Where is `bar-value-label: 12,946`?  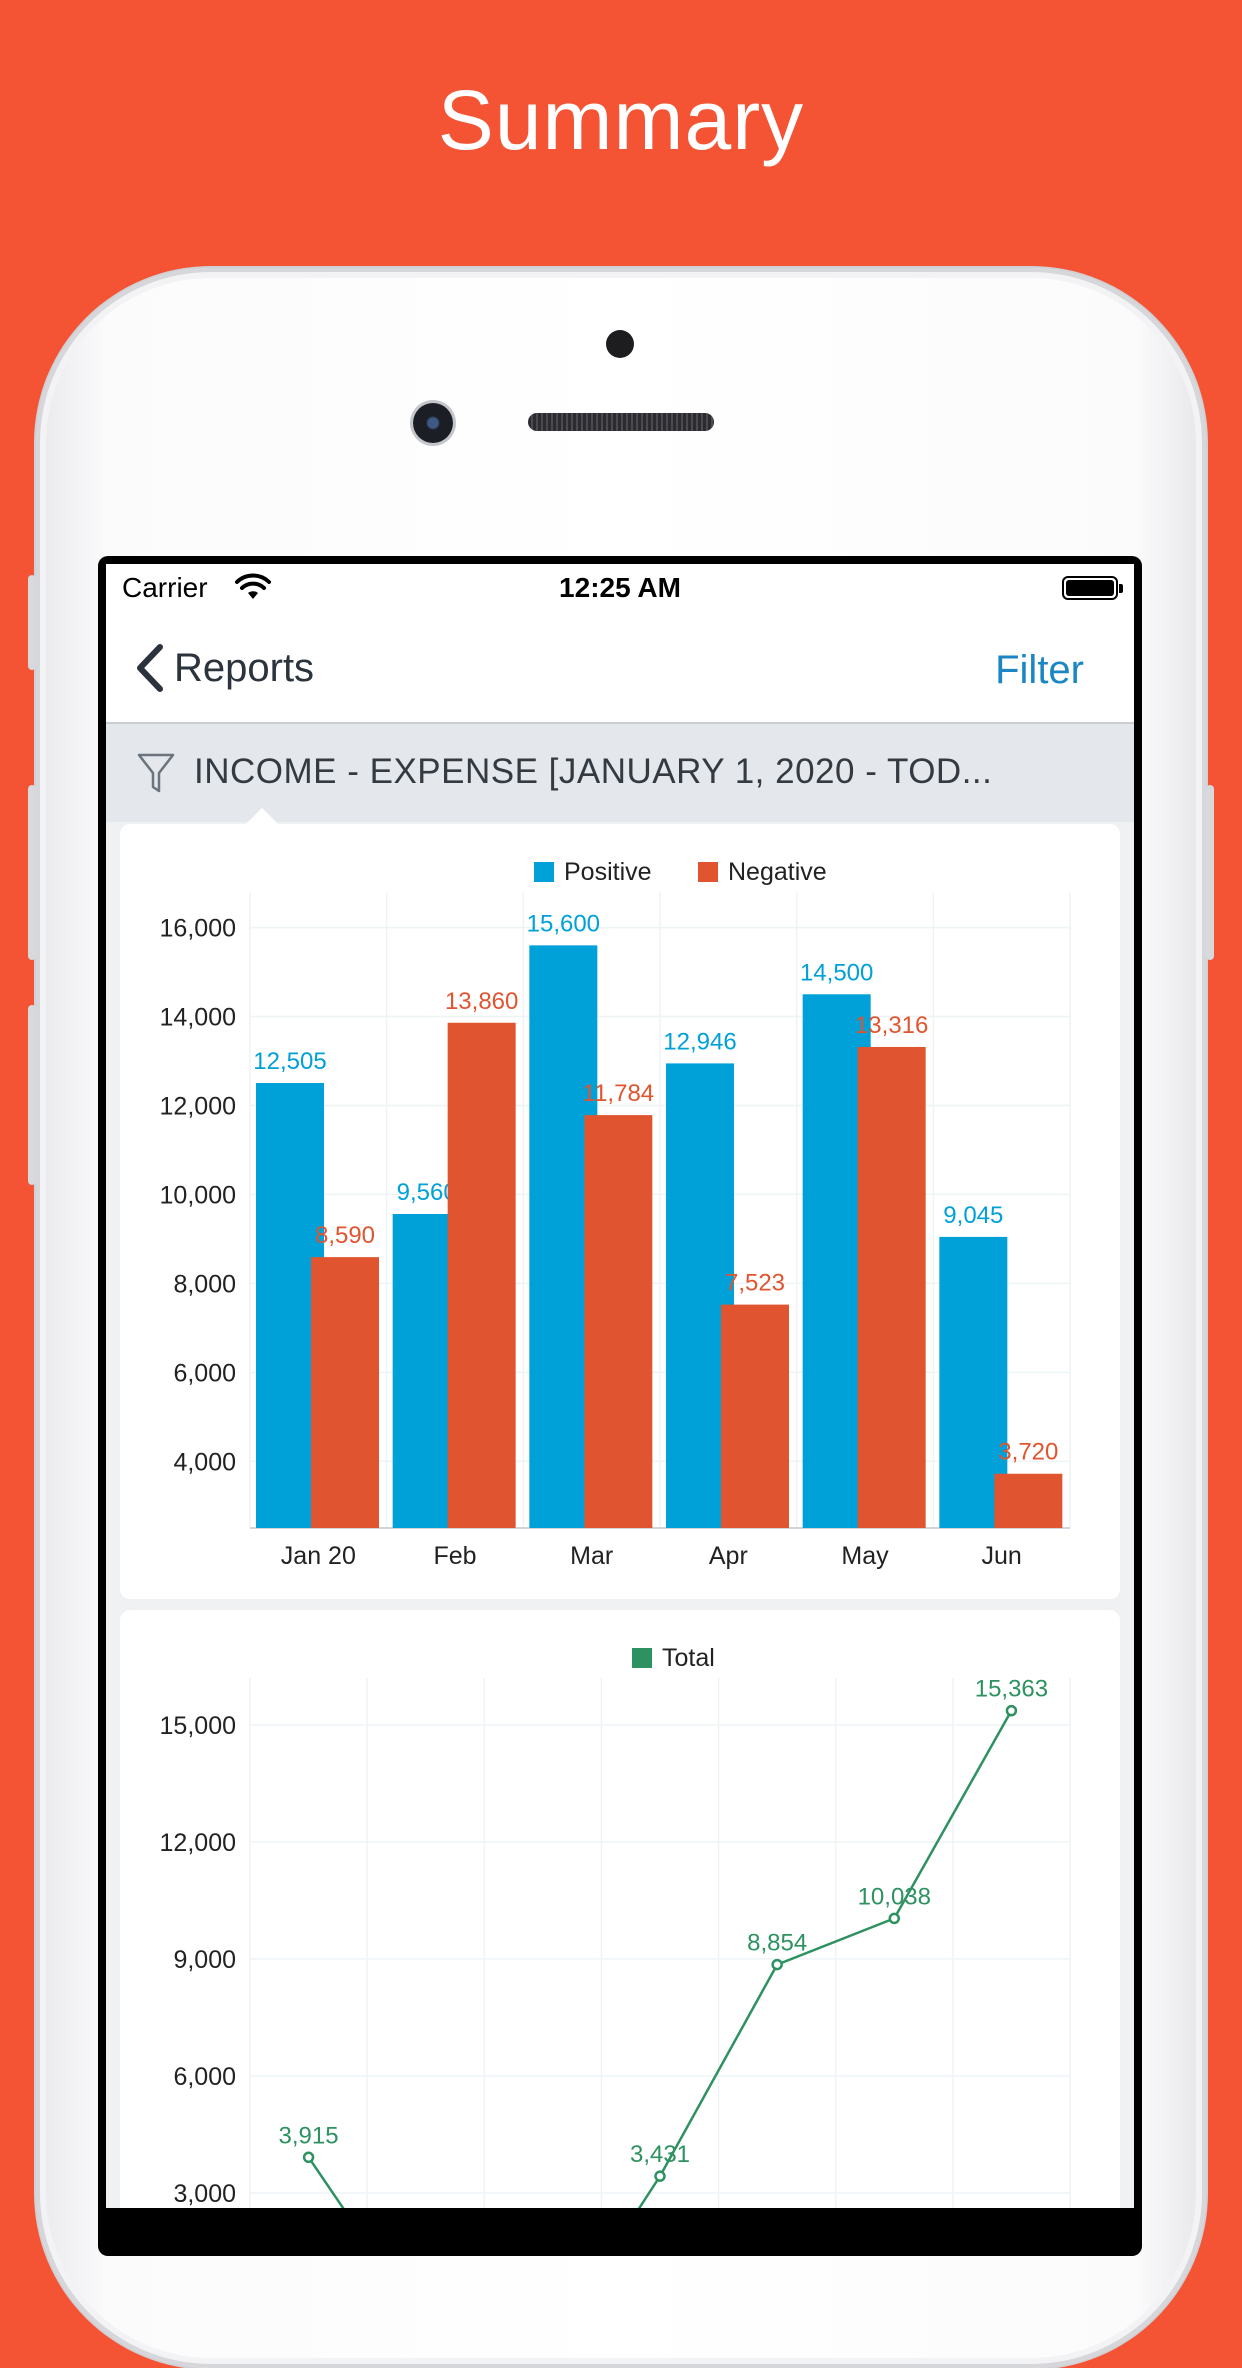
bar-value-label: 12,946 is located at coordinates (699, 1041).